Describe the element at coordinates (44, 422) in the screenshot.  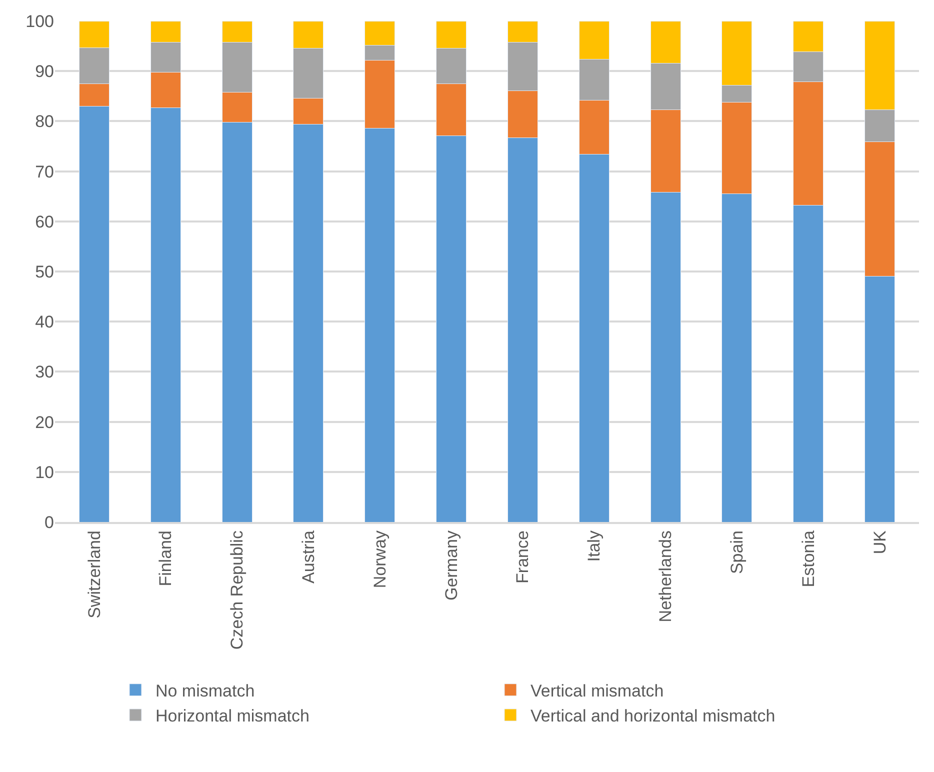
I see `y-tick-label: 20` at that location.